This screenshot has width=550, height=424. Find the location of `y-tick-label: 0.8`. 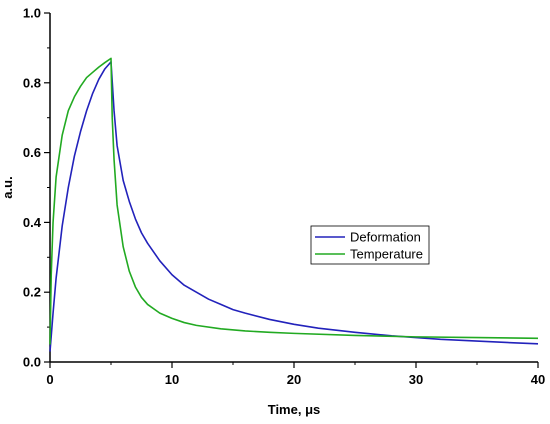

y-tick-label: 0.8 is located at coordinates (32, 82).